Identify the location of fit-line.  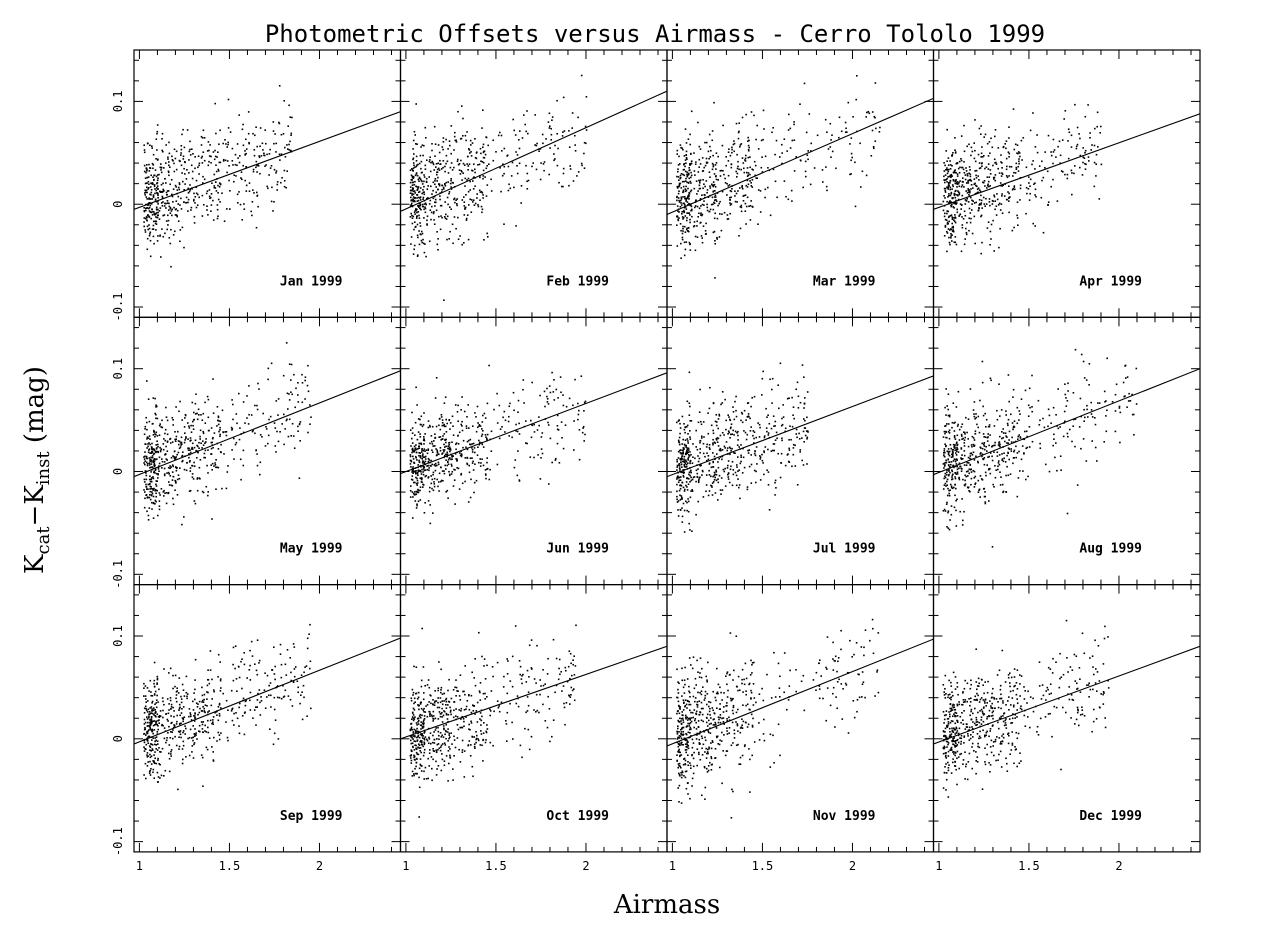
(267, 424).